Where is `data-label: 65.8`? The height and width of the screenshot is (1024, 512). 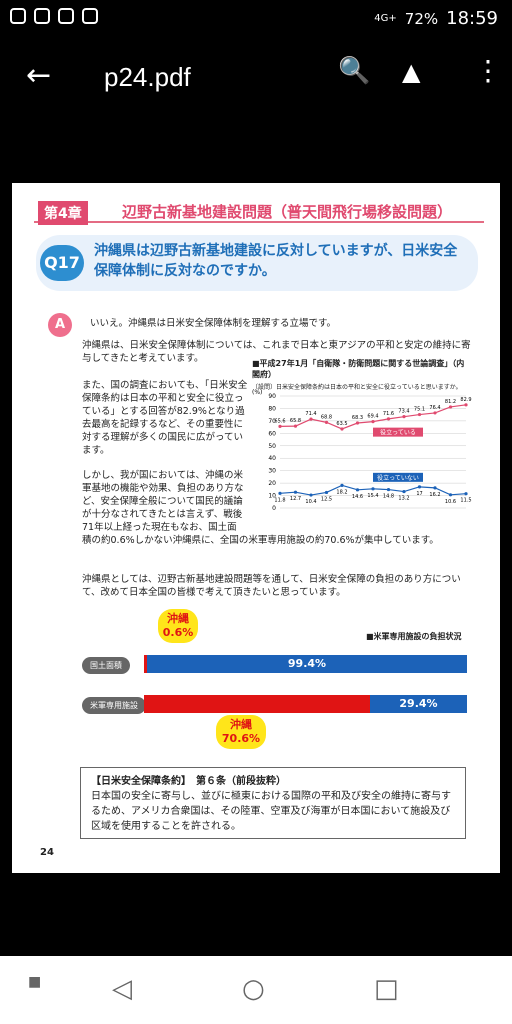 data-label: 65.8 is located at coordinates (295, 421).